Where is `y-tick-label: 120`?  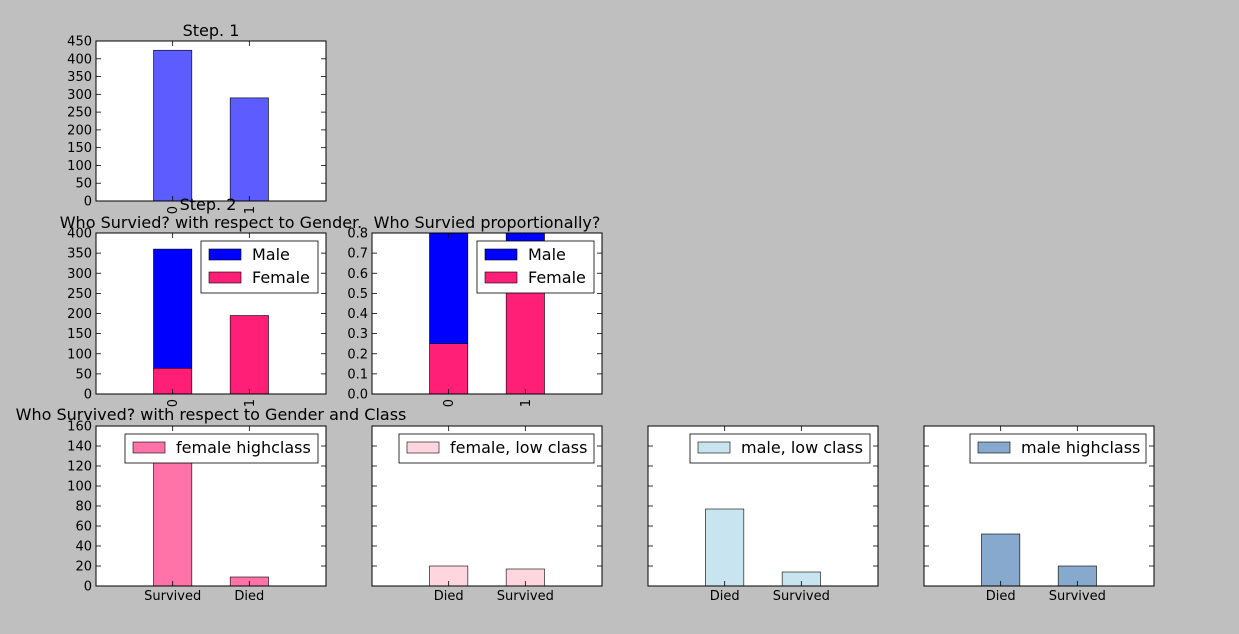
y-tick-label: 120 is located at coordinates (79, 467).